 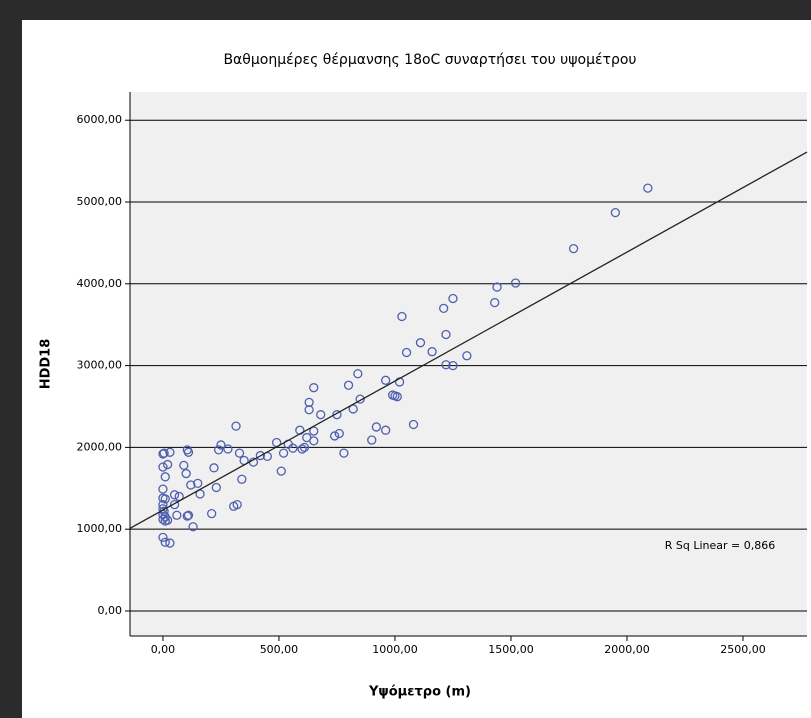 What do you see at coordinates (627, 649) in the screenshot?
I see `x-tick-label: 2000,00` at bounding box center [627, 649].